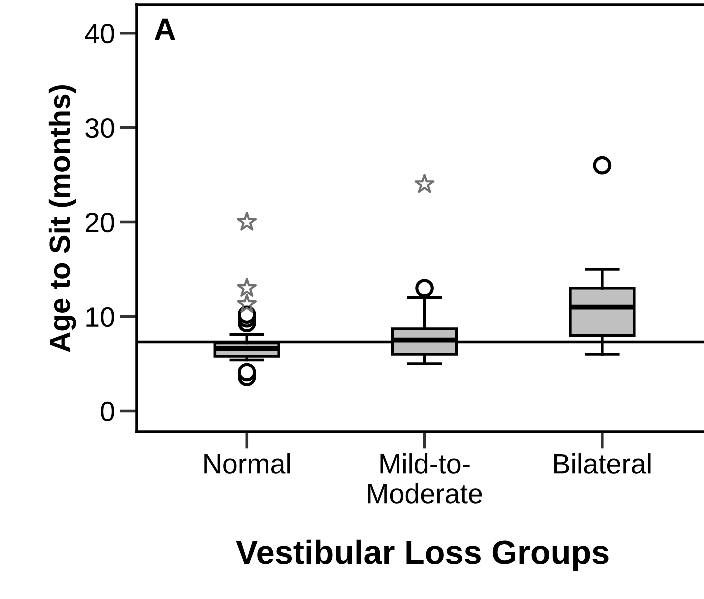 The height and width of the screenshot is (599, 704). What do you see at coordinates (422, 555) in the screenshot?
I see `x-axis-title: Vestibular Loss Groups` at bounding box center [422, 555].